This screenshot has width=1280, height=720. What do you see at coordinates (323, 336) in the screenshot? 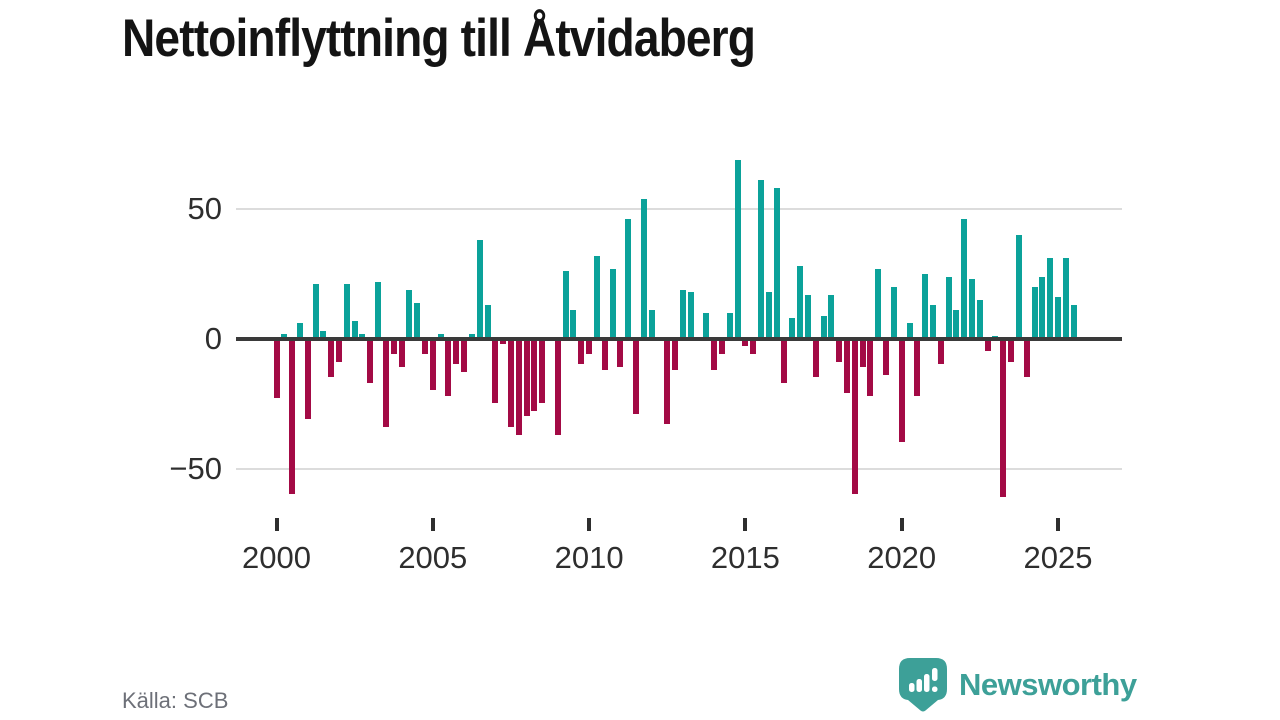
I see `bar-2001-q3` at bounding box center [323, 336].